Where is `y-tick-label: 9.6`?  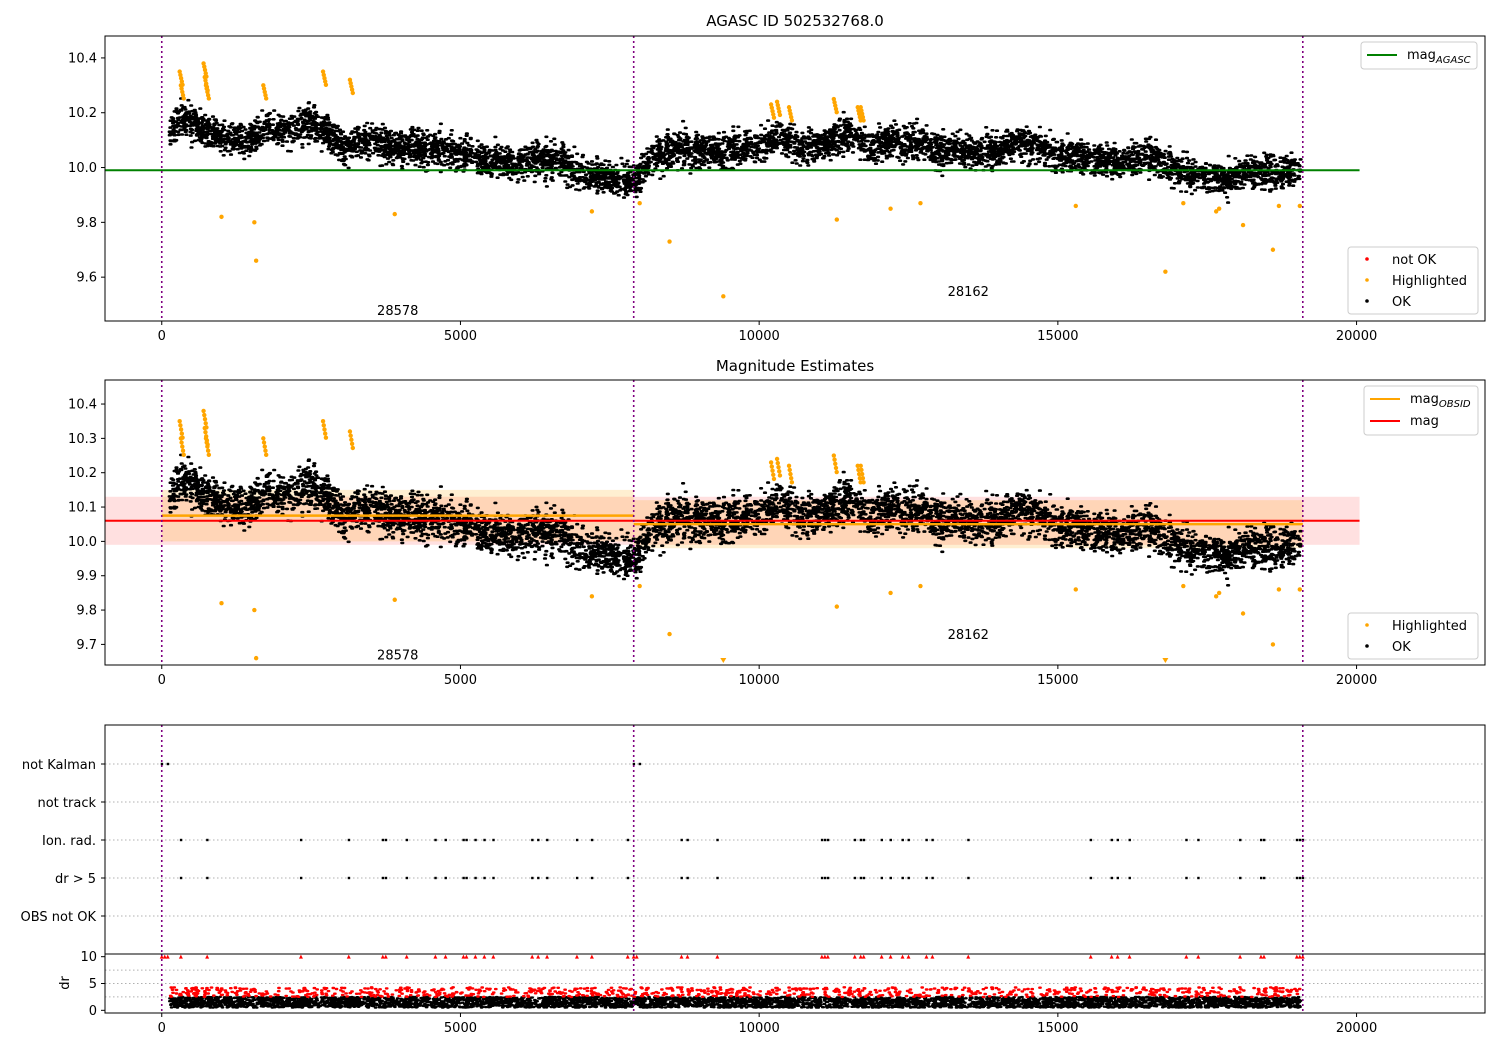 y-tick-label: 9.6 is located at coordinates (86, 278).